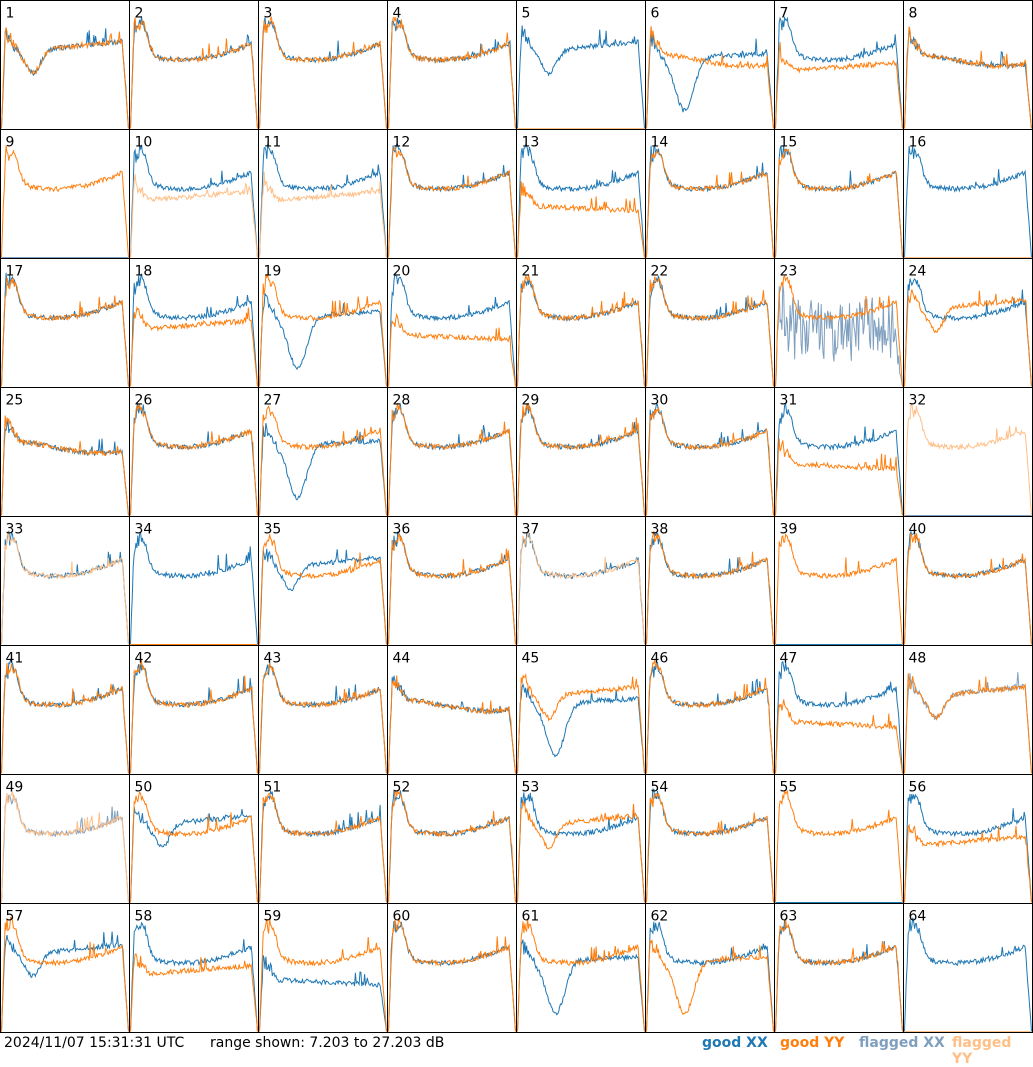 The height and width of the screenshot is (1067, 1033). I want to click on panel-8: 8, so click(968, 65).